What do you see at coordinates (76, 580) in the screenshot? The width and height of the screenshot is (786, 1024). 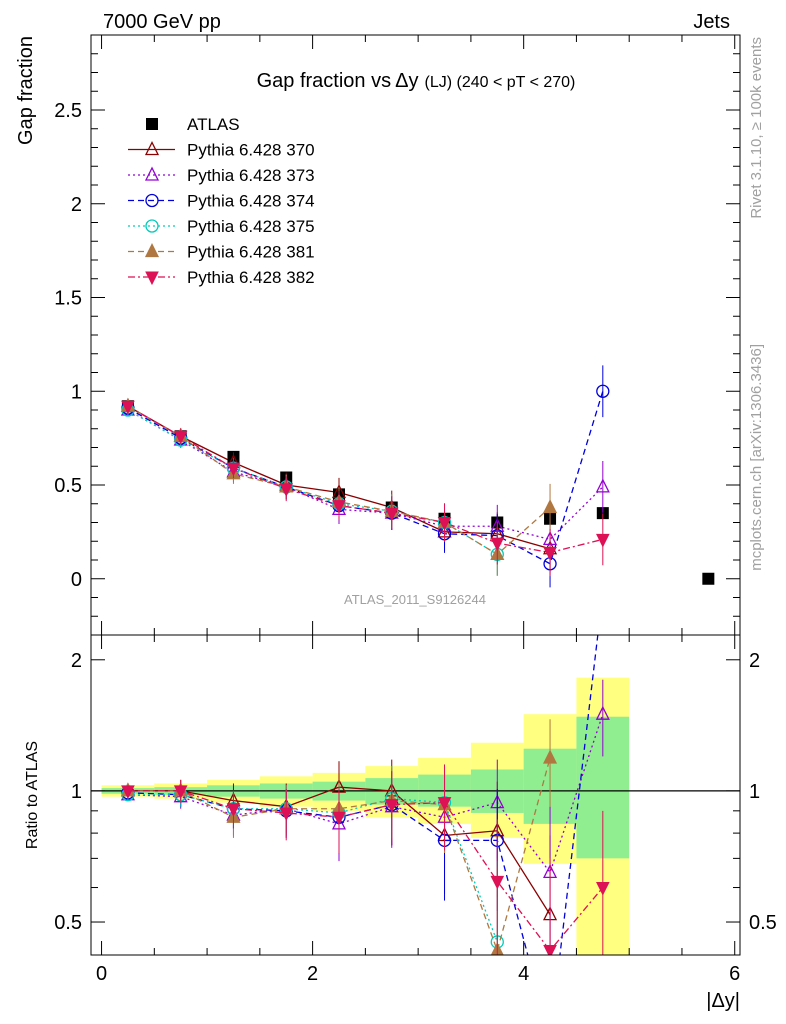 I see `main-y-tick-label: 0` at bounding box center [76, 580].